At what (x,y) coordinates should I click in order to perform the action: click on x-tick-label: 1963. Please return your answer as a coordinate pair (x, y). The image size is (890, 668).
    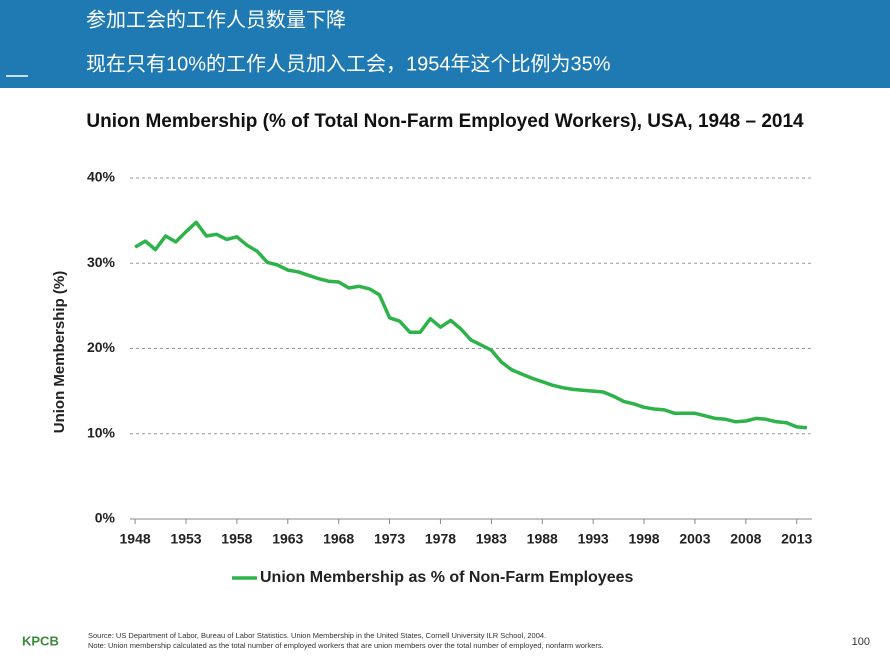
    Looking at the image, I should click on (287, 539).